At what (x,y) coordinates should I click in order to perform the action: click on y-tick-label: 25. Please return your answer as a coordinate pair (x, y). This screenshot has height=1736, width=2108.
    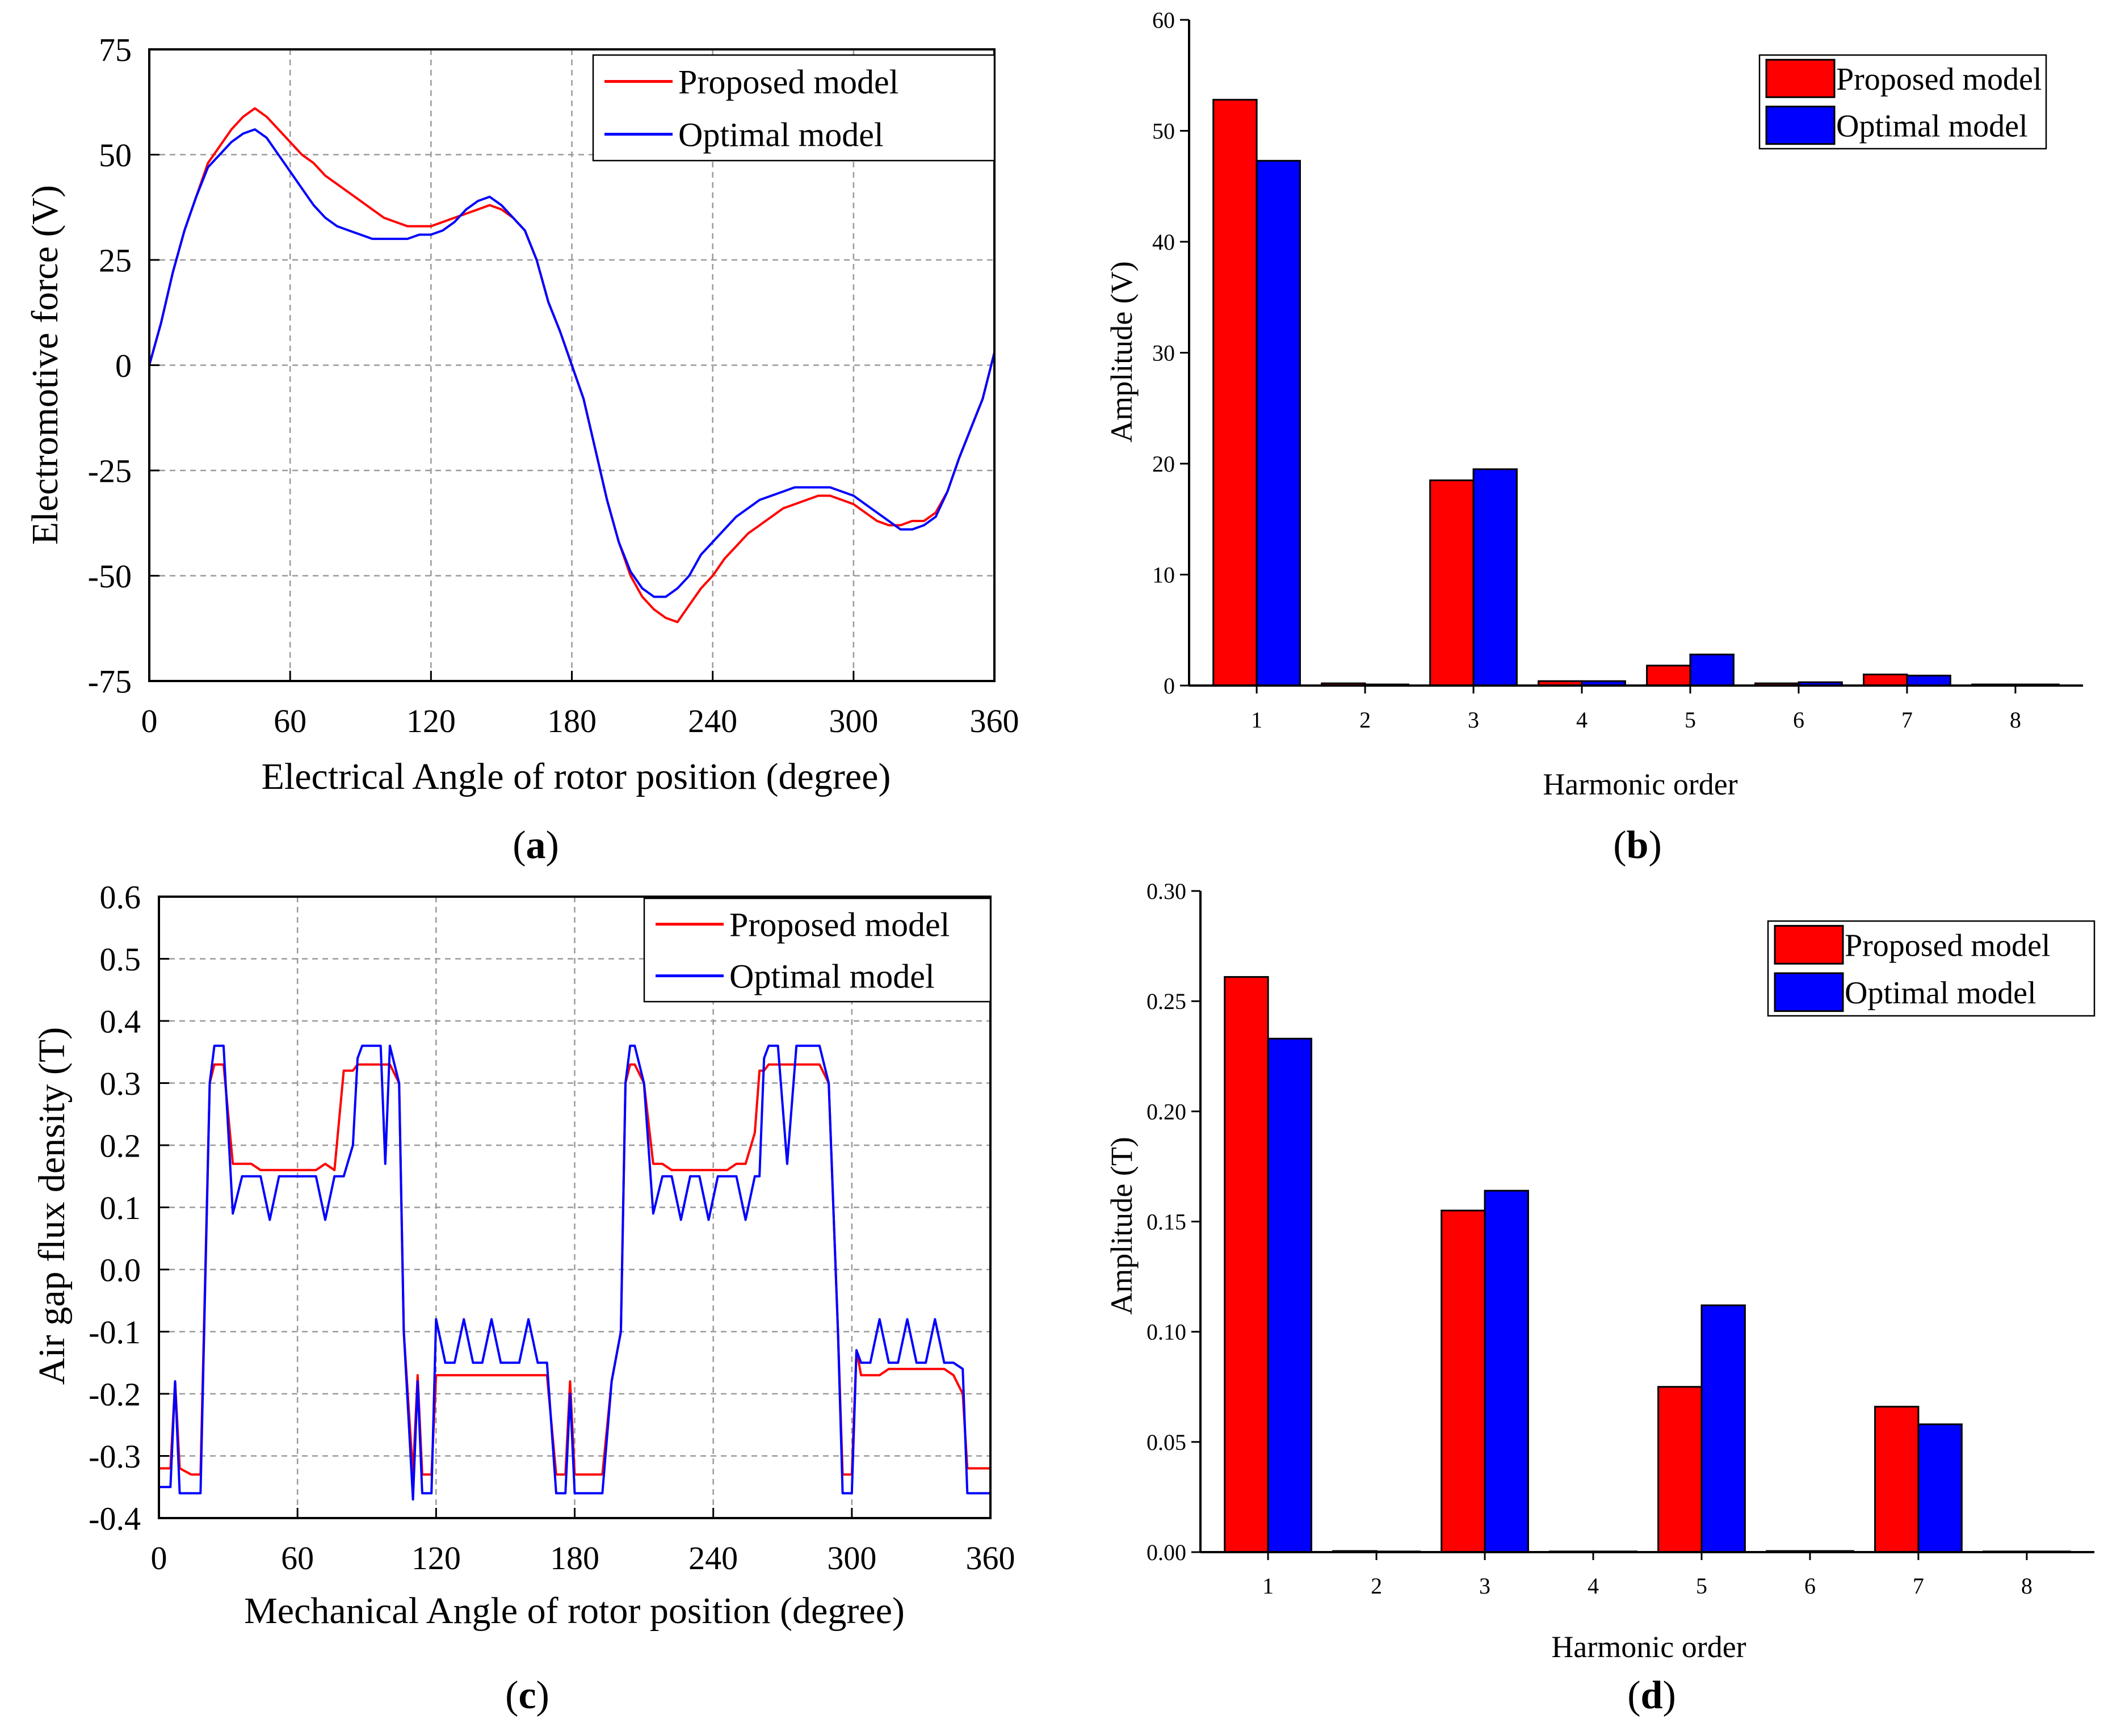
    Looking at the image, I should click on (115, 260).